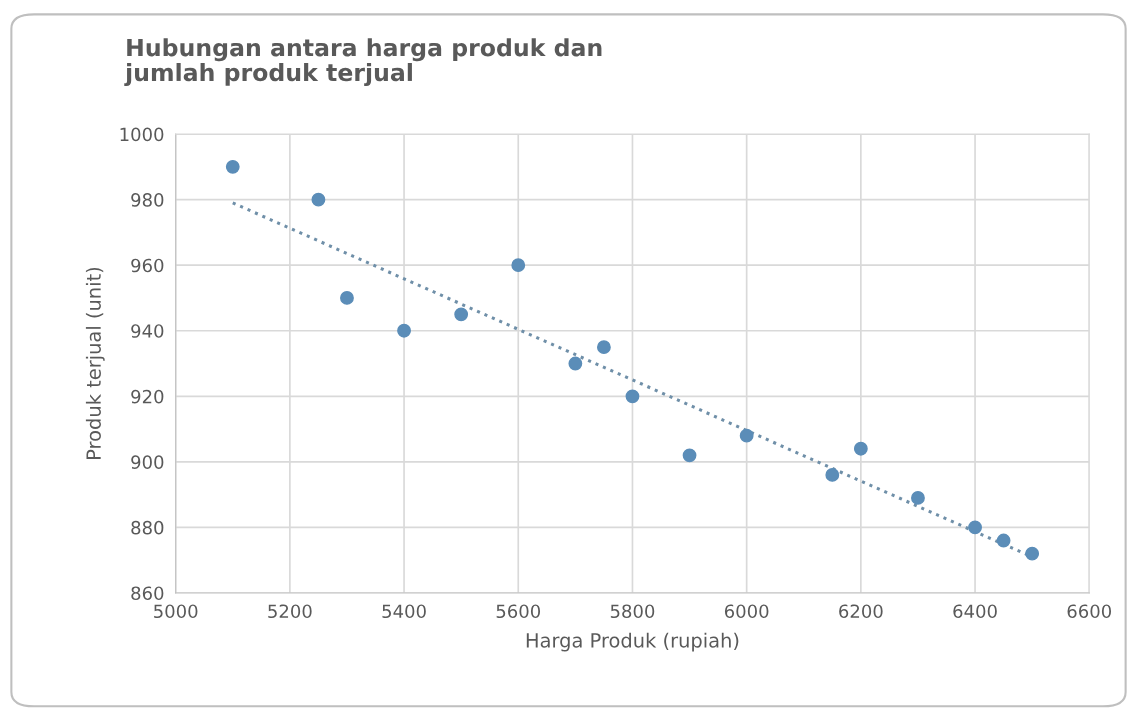  Describe the element at coordinates (147, 331) in the screenshot. I see `y-tick-label: 940` at that location.